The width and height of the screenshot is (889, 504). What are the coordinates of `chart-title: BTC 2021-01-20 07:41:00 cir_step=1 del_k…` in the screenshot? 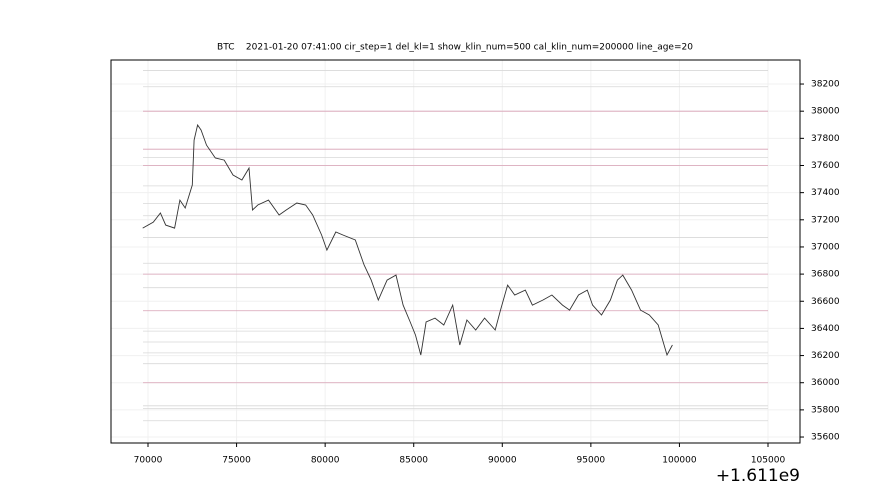 It's located at (455, 48).